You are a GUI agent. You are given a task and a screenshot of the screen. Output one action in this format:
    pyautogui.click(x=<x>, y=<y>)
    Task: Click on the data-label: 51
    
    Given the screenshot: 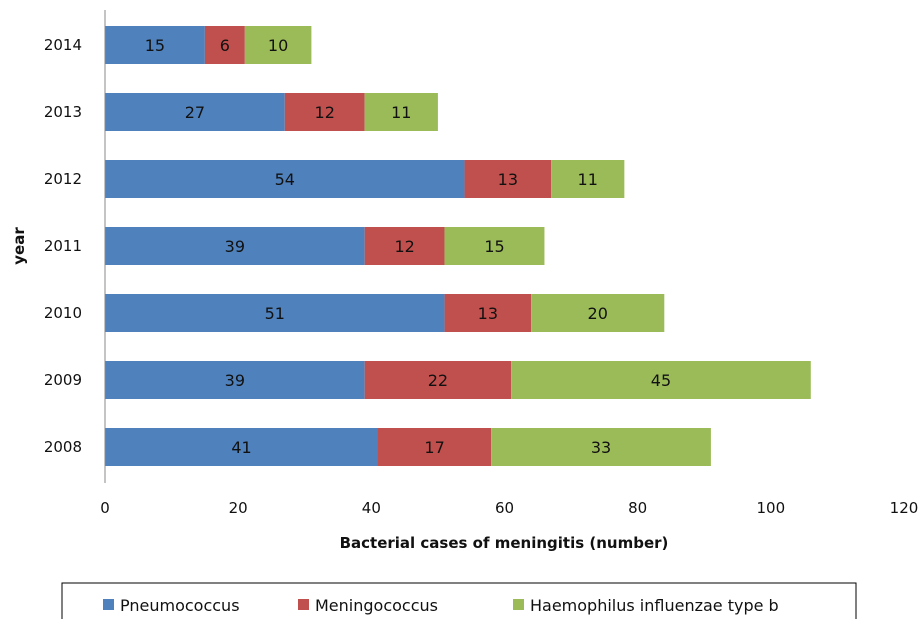 What is the action you would take?
    pyautogui.click(x=275, y=313)
    